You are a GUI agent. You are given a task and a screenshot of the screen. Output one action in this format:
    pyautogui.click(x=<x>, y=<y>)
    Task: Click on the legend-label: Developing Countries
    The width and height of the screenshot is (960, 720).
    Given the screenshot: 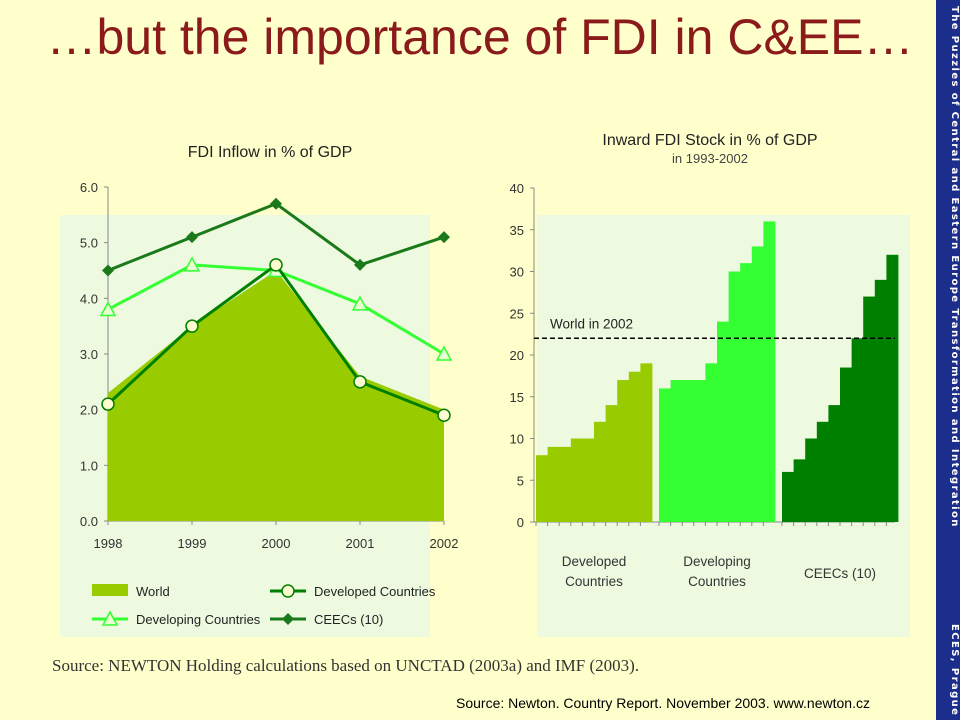 What is the action you would take?
    pyautogui.click(x=198, y=619)
    